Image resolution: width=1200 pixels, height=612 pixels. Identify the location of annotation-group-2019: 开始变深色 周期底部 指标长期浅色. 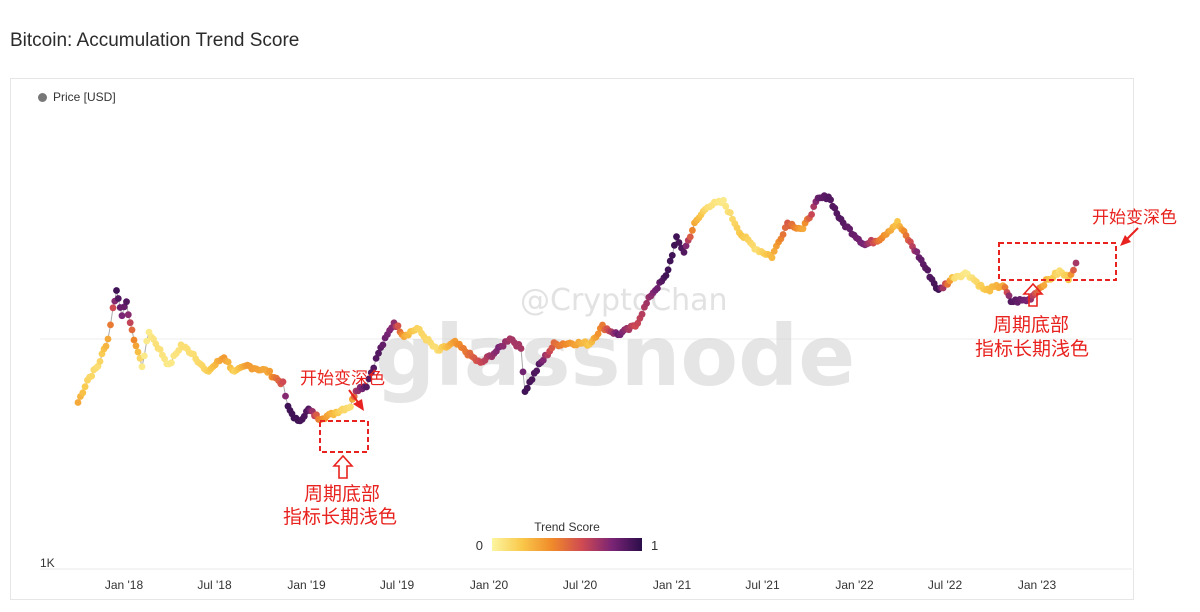
(340, 448).